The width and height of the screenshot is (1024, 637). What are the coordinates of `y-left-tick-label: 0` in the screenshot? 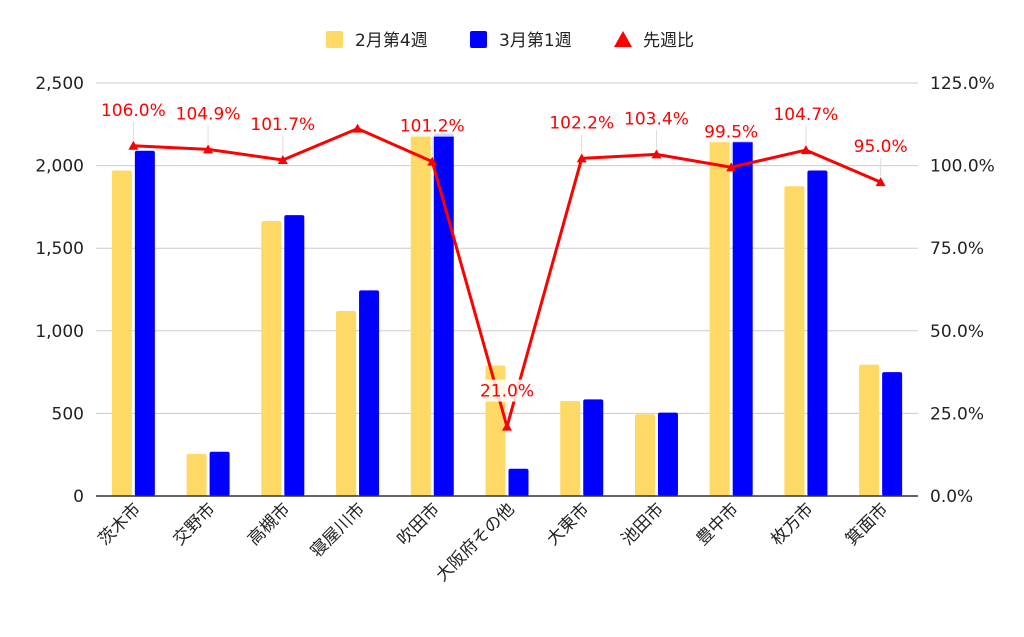 It's located at (78, 497).